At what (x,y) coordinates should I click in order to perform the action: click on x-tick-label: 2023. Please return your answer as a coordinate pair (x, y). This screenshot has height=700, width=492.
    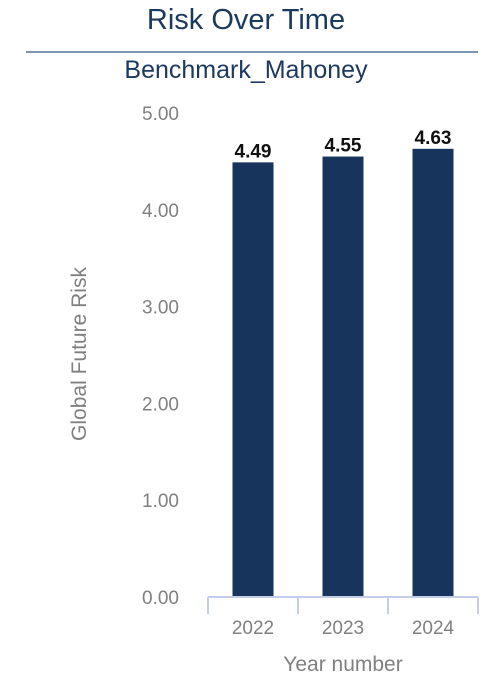
    Looking at the image, I should click on (343, 628).